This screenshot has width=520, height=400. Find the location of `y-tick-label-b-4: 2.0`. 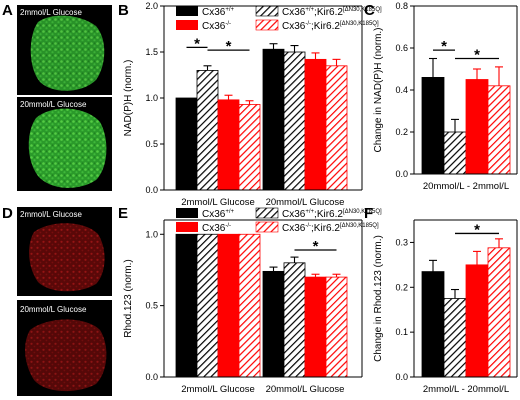

y-tick-label-b-4: 2.0 is located at coordinates (151, 6).